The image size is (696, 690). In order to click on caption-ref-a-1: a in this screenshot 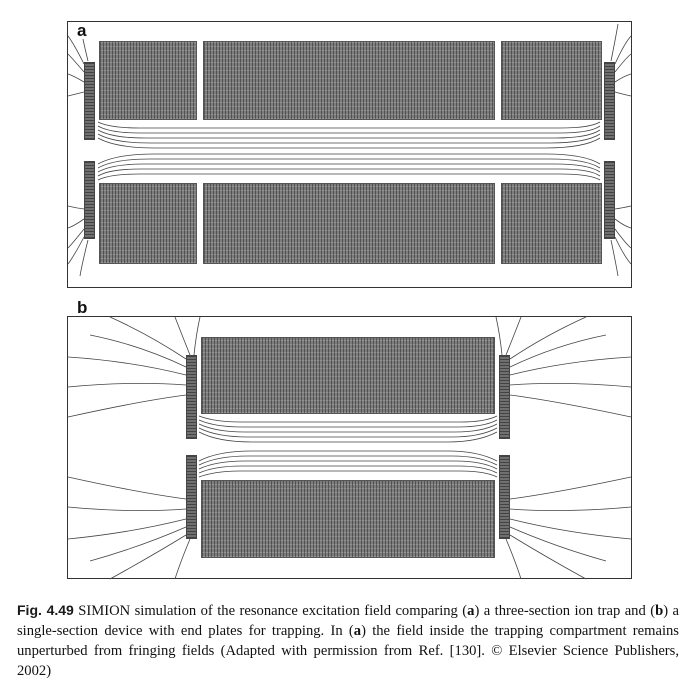, I will do `click(471, 611)`.